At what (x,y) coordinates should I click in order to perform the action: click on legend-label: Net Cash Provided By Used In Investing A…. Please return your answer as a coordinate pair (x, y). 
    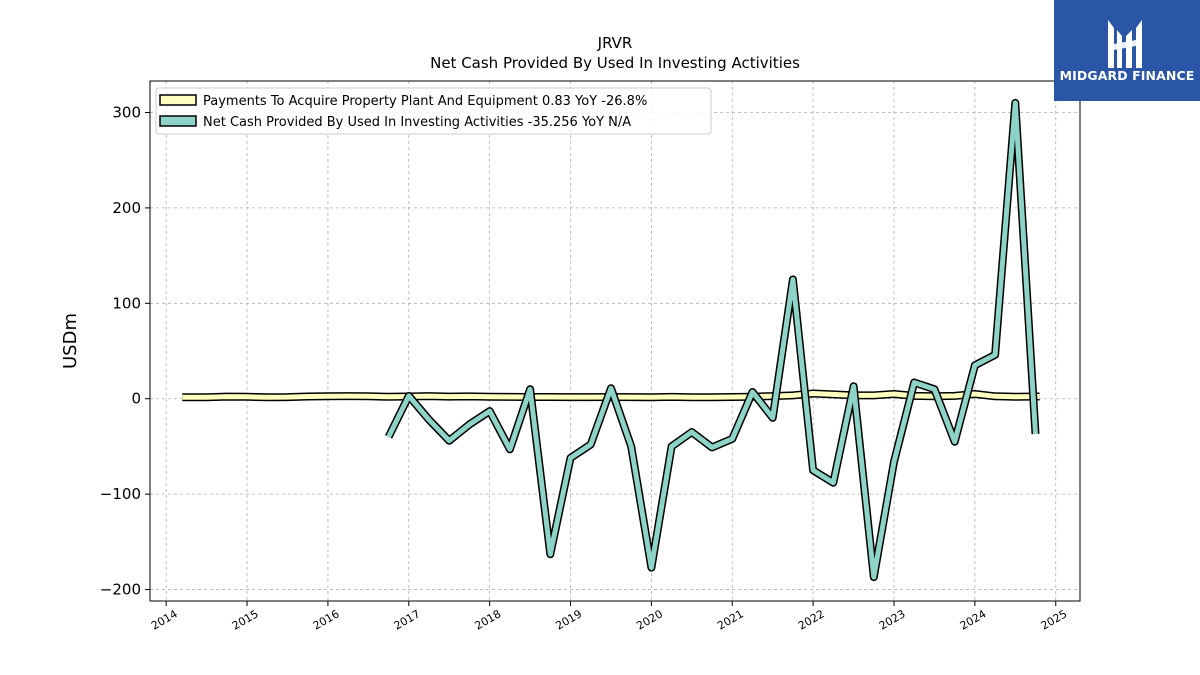
    Looking at the image, I should click on (417, 122).